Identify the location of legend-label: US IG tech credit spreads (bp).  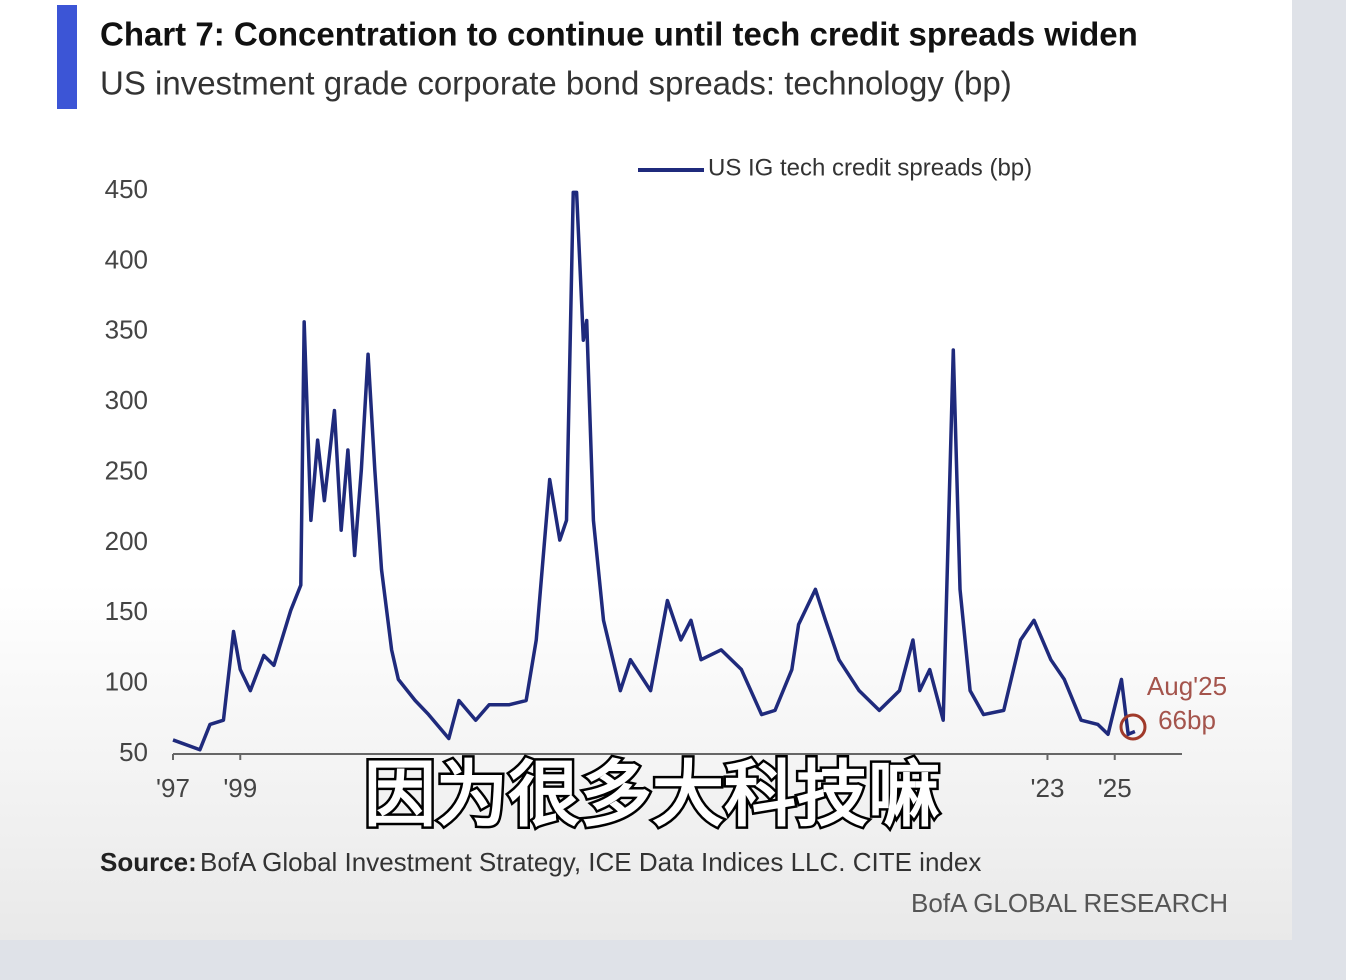
(870, 167).